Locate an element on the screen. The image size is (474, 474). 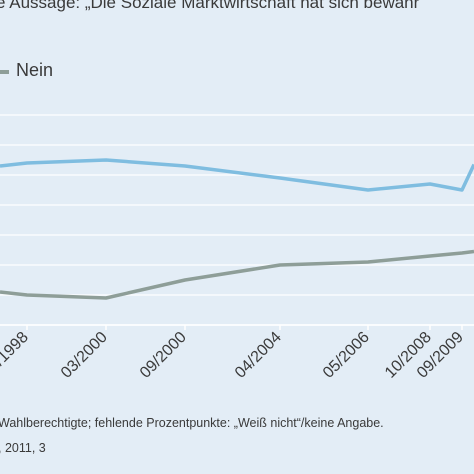
series-line-nein is located at coordinates (237, 274).